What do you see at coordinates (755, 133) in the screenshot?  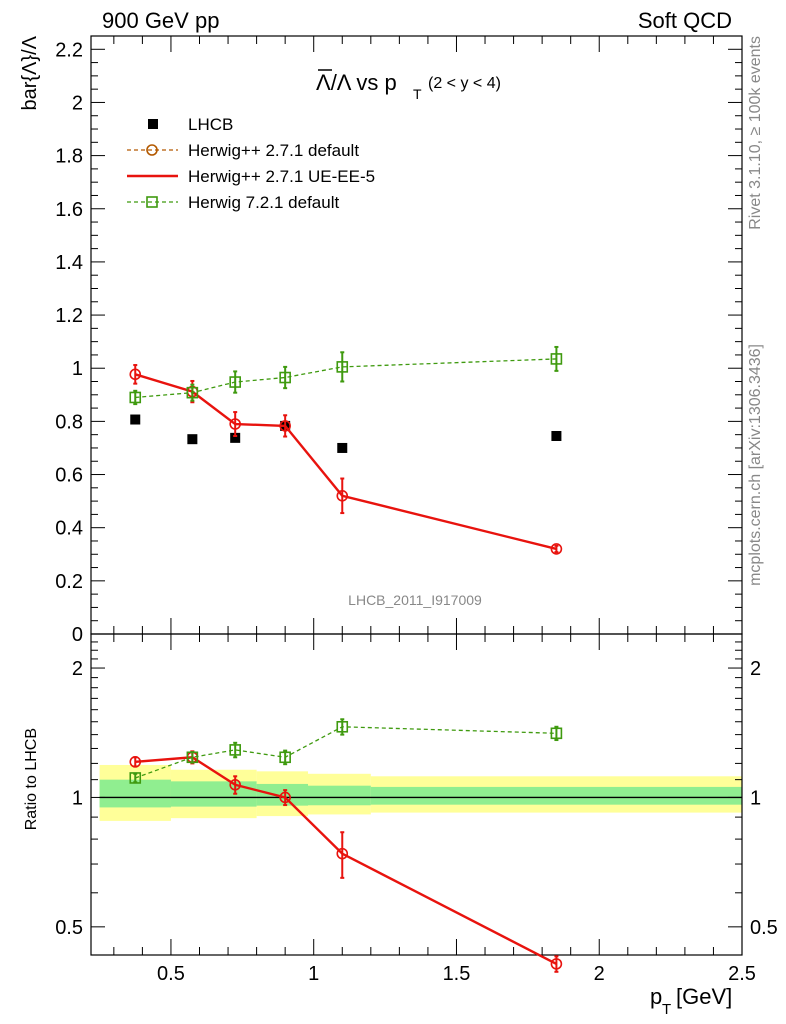 I see `rivet-label: Rivet 3.1.10, ≥ 100k events` at bounding box center [755, 133].